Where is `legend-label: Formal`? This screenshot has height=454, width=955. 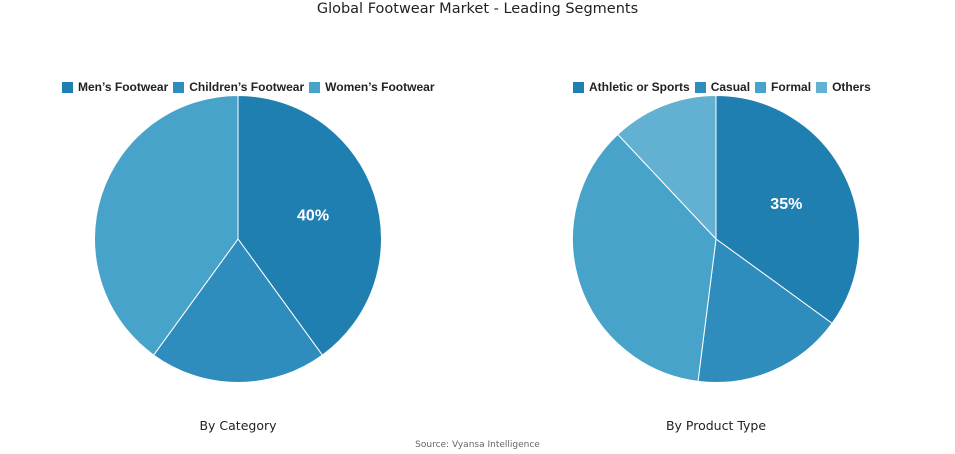
legend-label: Formal is located at coordinates (791, 87).